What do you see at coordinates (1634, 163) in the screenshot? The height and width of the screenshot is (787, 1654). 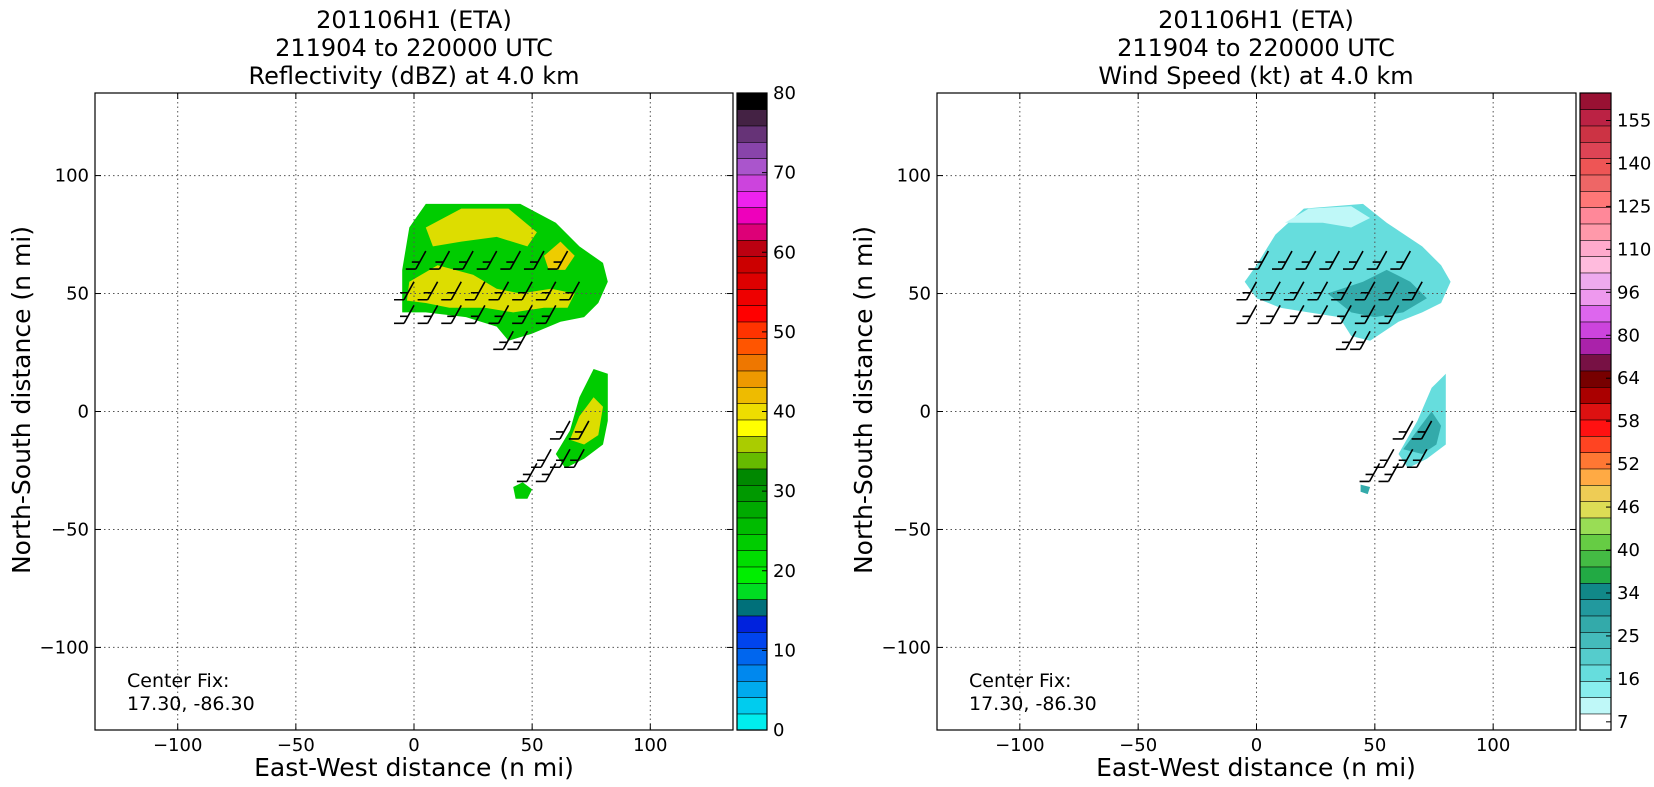 I see `colorbar-tick-label: 140` at bounding box center [1634, 163].